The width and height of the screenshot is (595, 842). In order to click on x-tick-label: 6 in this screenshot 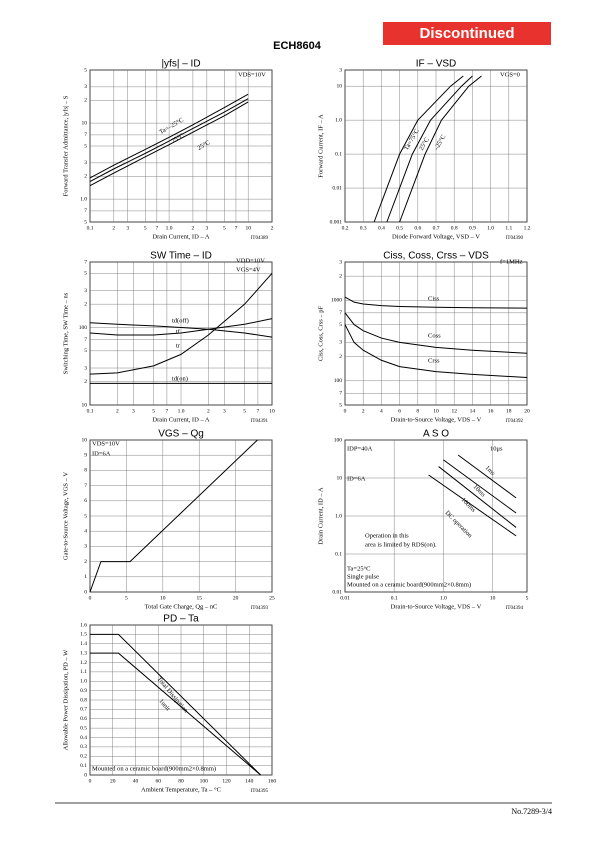, I will do `click(399, 411)`.